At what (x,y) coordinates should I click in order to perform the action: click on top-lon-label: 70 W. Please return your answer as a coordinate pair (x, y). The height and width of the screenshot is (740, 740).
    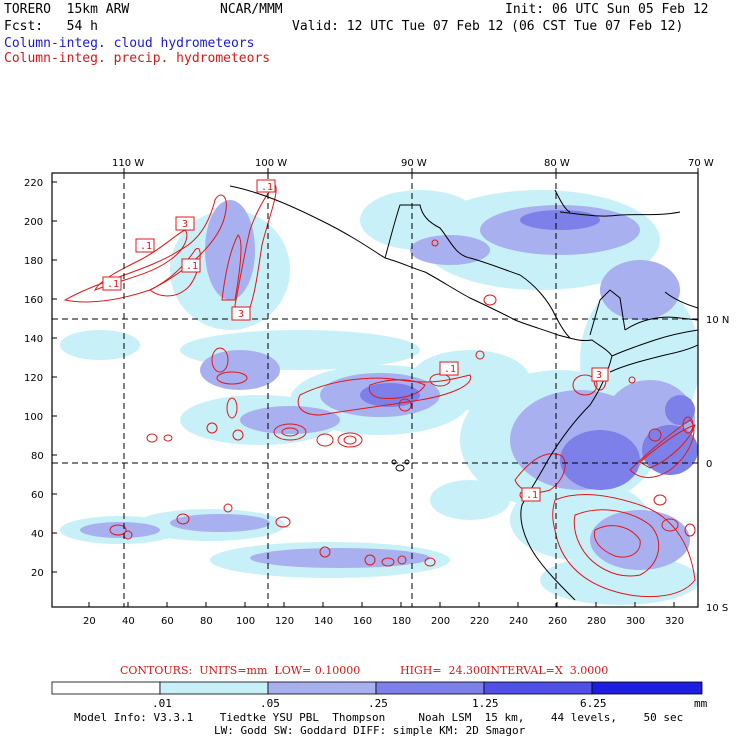
    Looking at the image, I should click on (701, 163).